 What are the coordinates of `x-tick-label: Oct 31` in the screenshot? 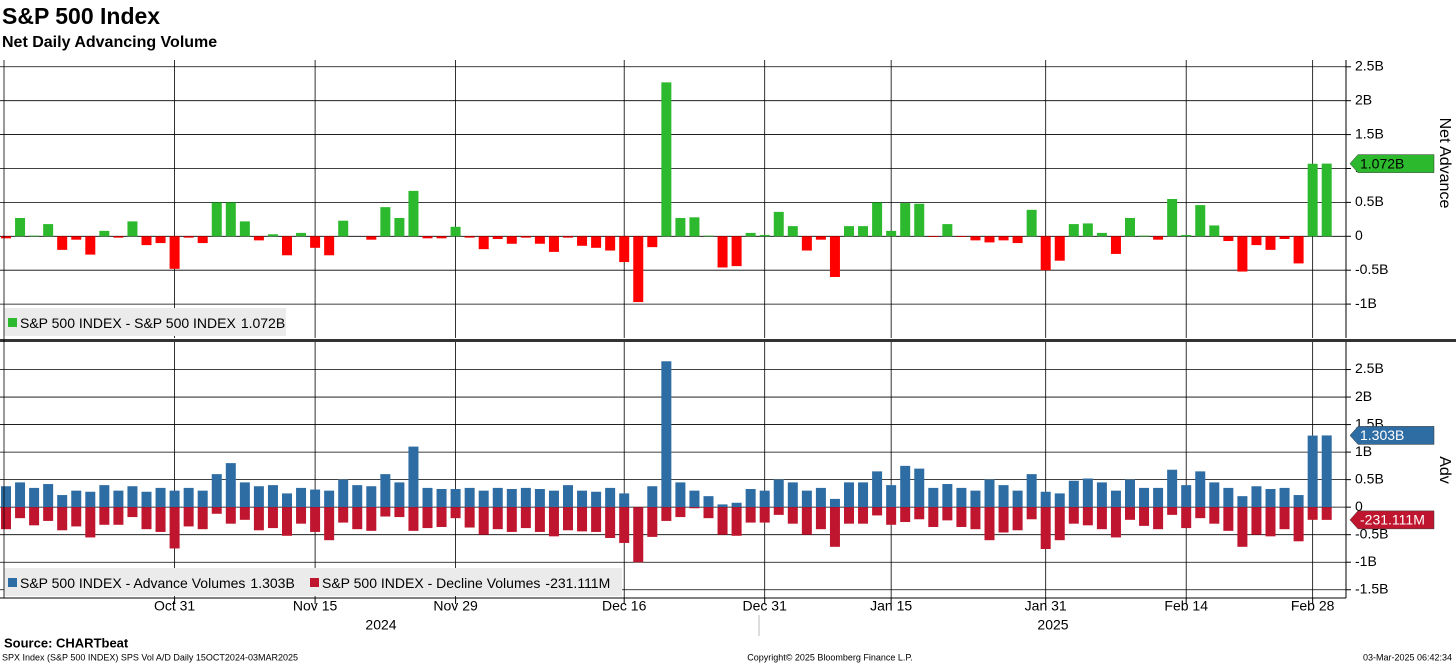 It's located at (174, 606).